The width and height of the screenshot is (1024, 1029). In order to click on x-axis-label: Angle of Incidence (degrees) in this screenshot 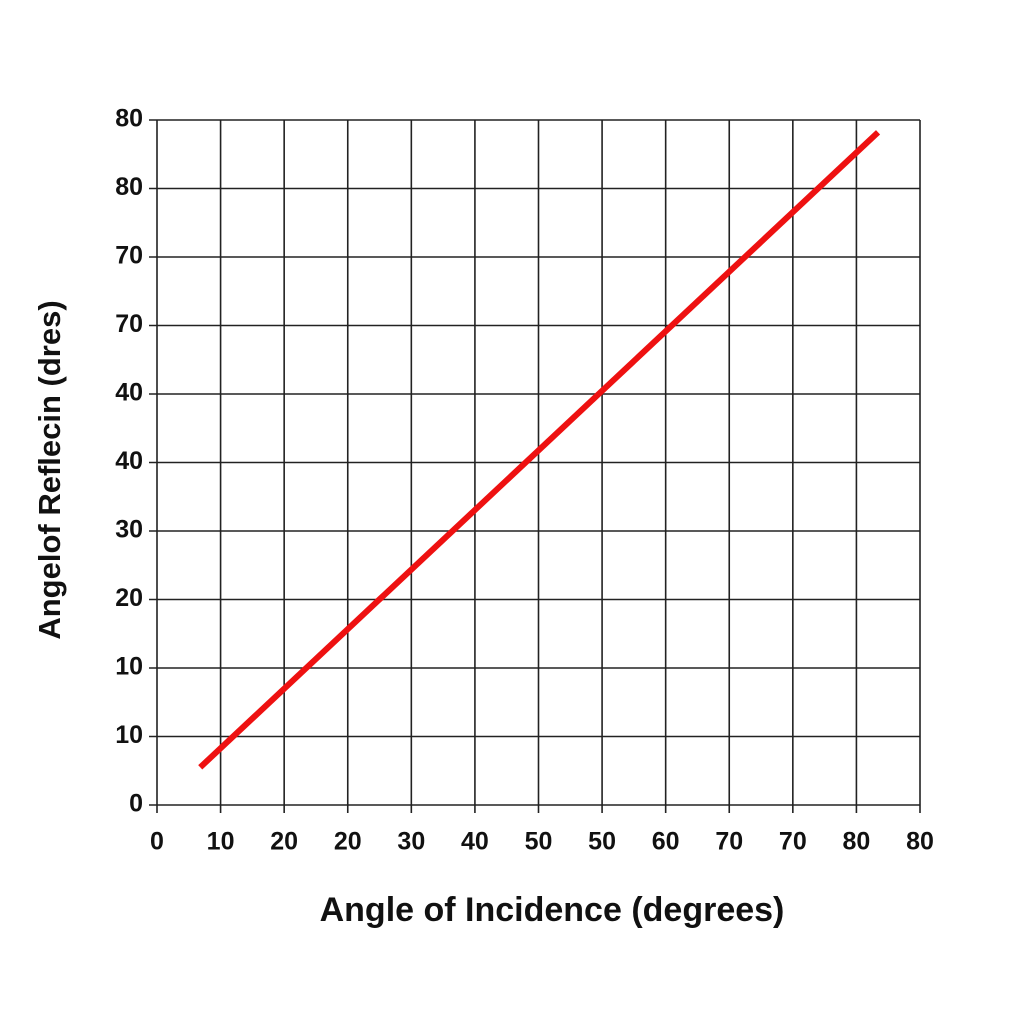, I will do `click(552, 910)`.